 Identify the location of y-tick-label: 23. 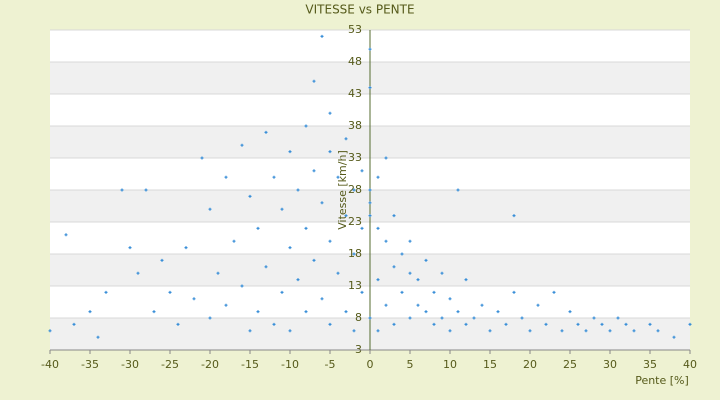
(355, 221).